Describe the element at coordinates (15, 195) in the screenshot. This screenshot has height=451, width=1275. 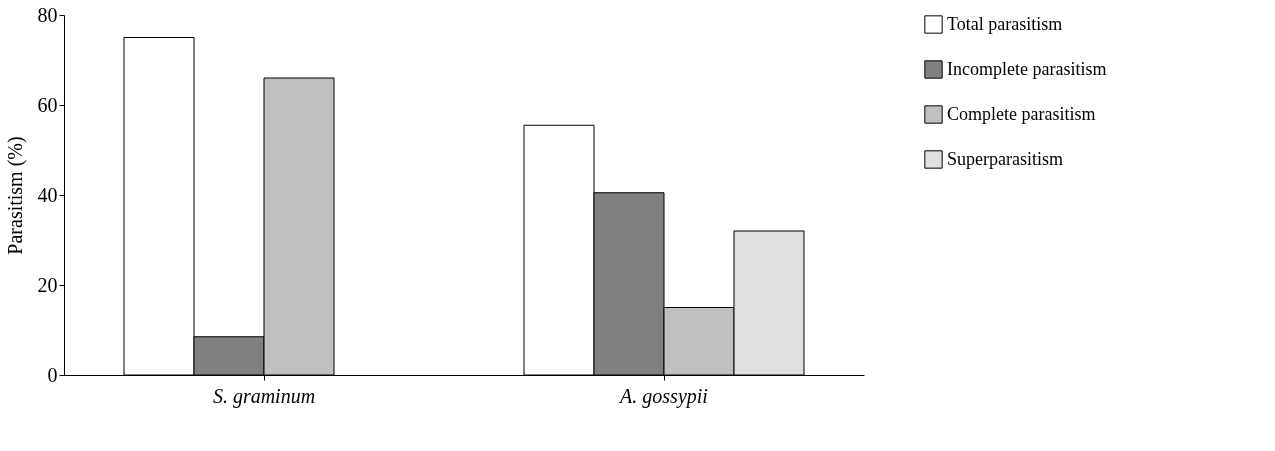
I see `y-axis-title: Parasitism (%)` at that location.